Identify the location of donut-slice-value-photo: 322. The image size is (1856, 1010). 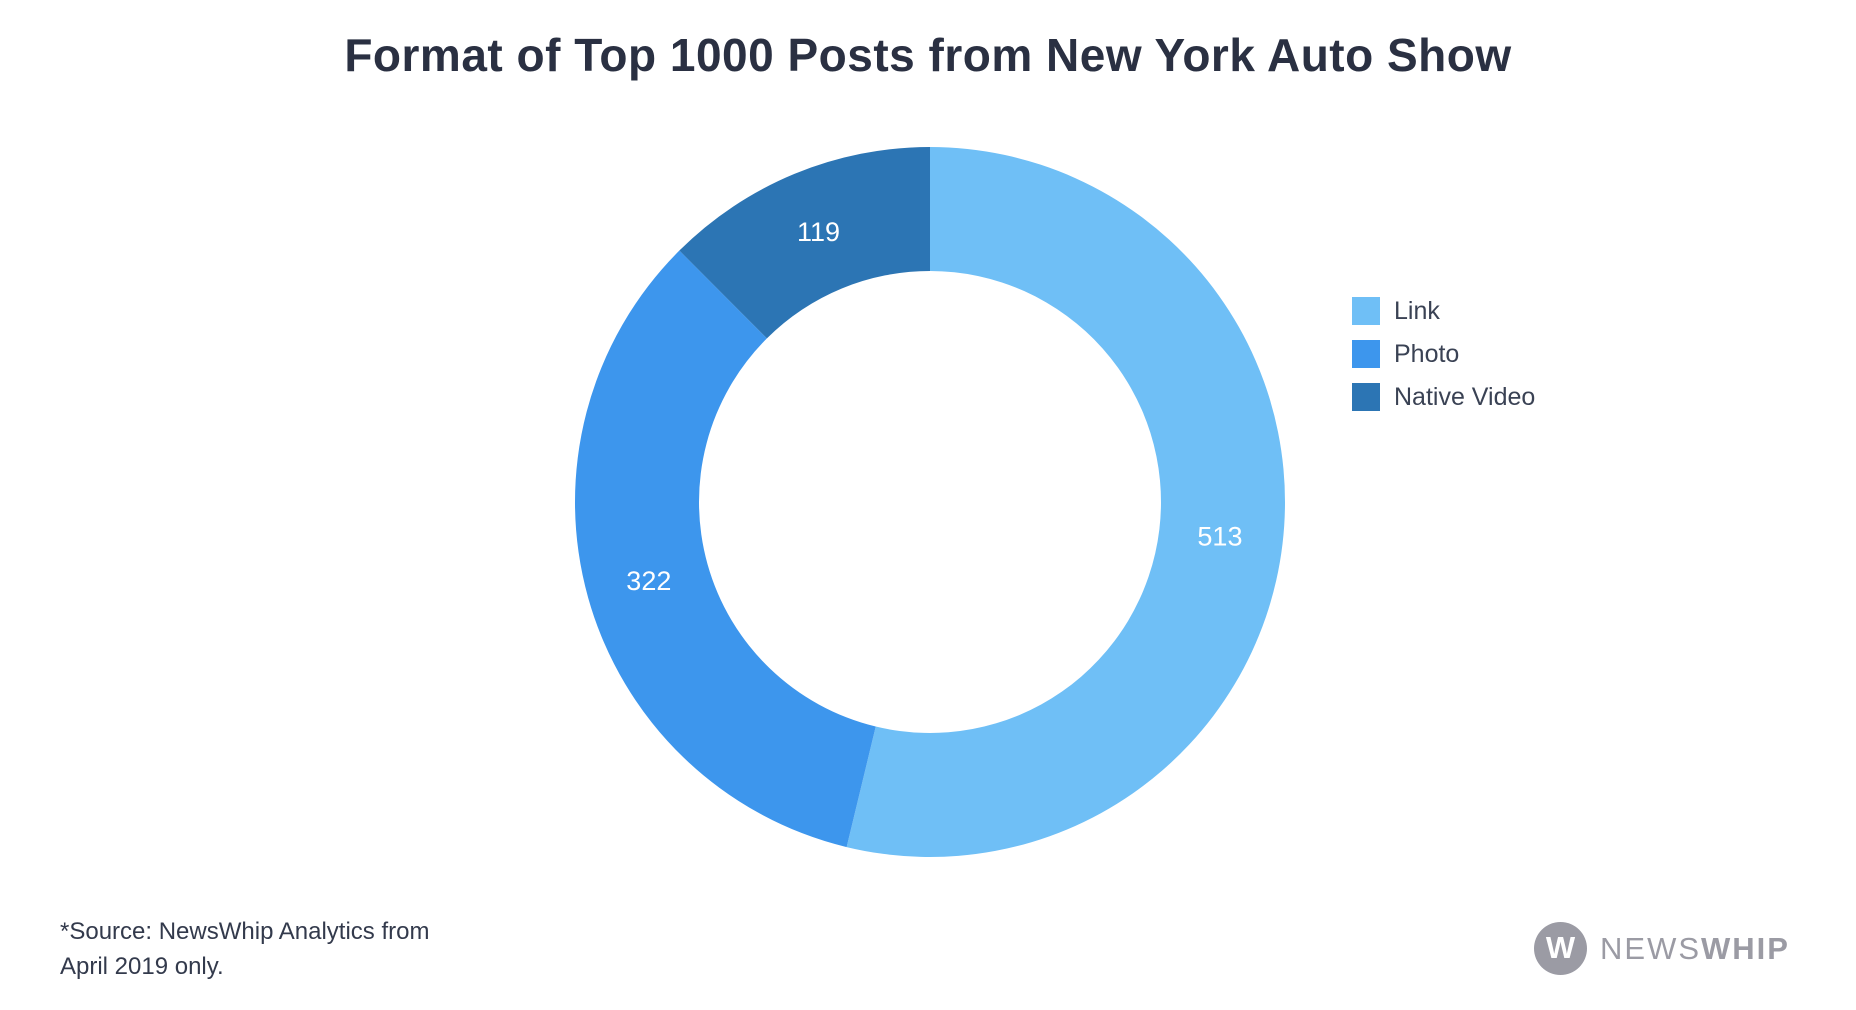
(648, 581).